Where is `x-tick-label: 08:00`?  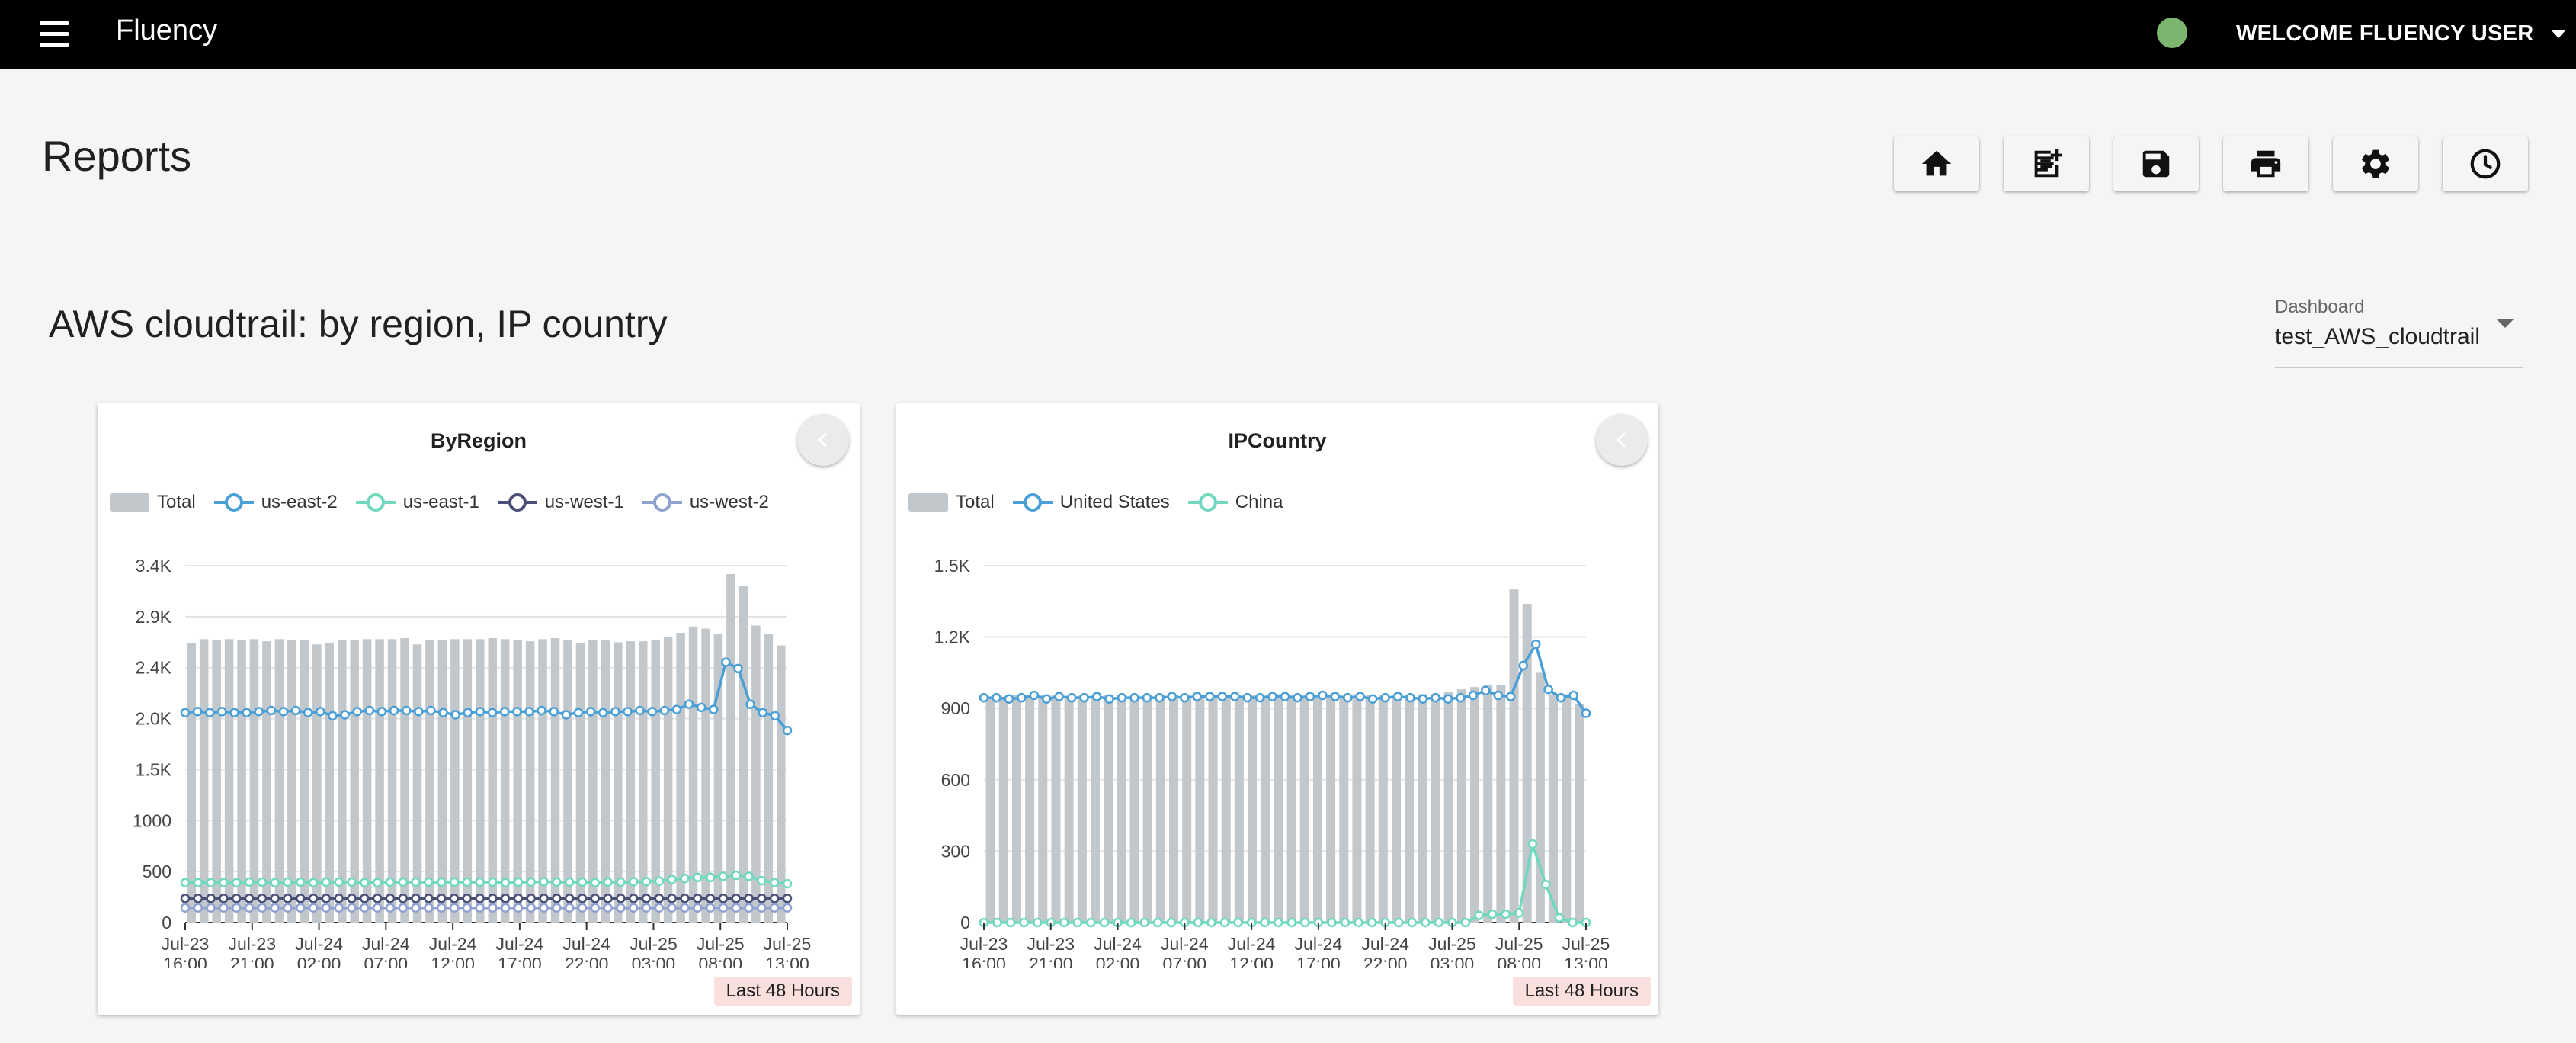
x-tick-label: 08:00 is located at coordinates (1519, 961).